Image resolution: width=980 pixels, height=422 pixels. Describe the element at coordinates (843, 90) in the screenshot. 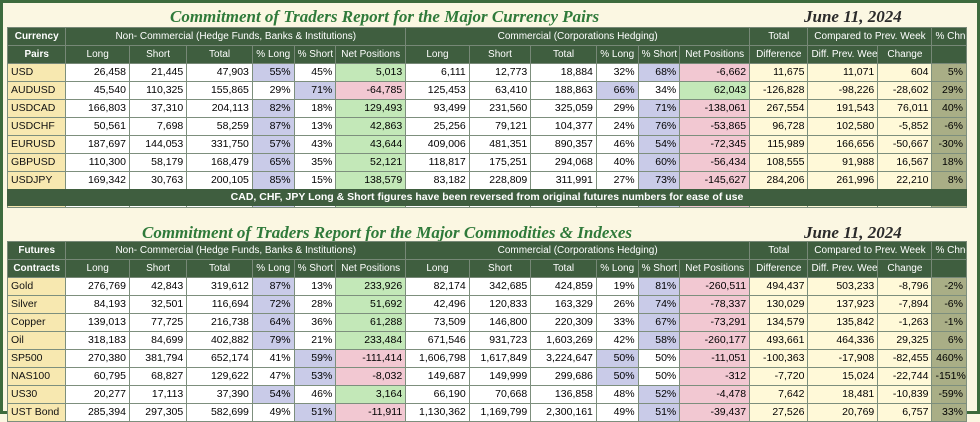

I see `cell-diff-prev-week: -98,226` at that location.